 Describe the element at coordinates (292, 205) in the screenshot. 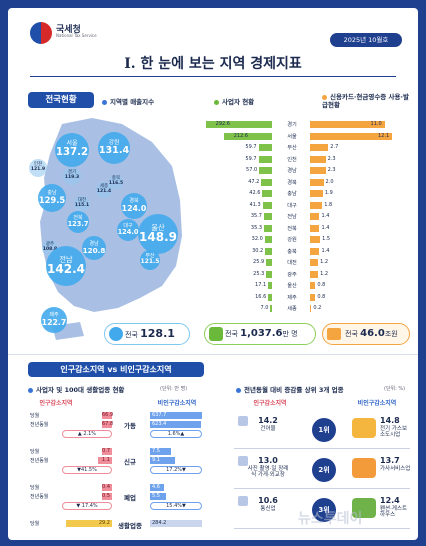

I see `region-label: 대구` at that location.